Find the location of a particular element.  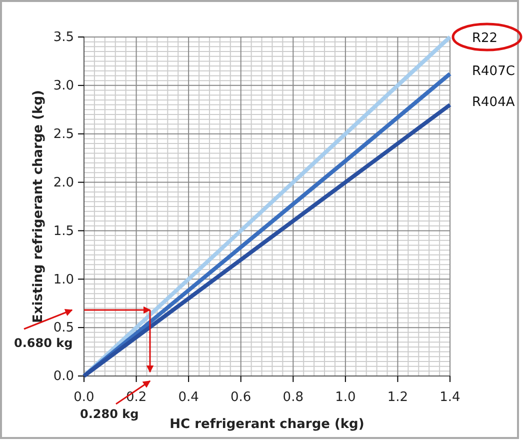

series-label: R22 is located at coordinates (485, 38).